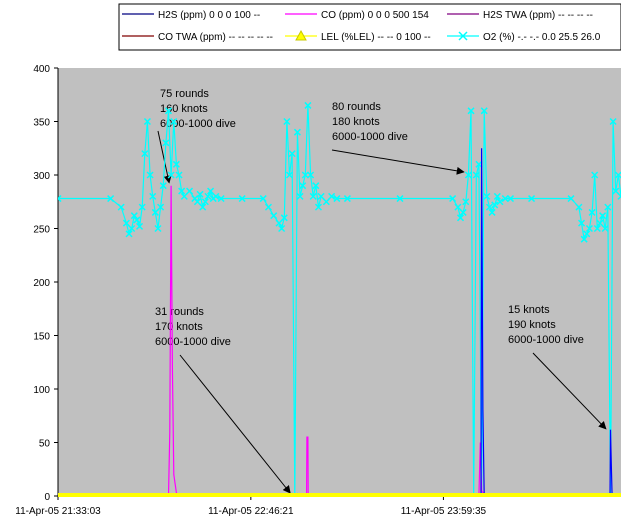  I want to click on annotation: 31 rounds 170 knots 6000-1000 dive, so click(223, 400).